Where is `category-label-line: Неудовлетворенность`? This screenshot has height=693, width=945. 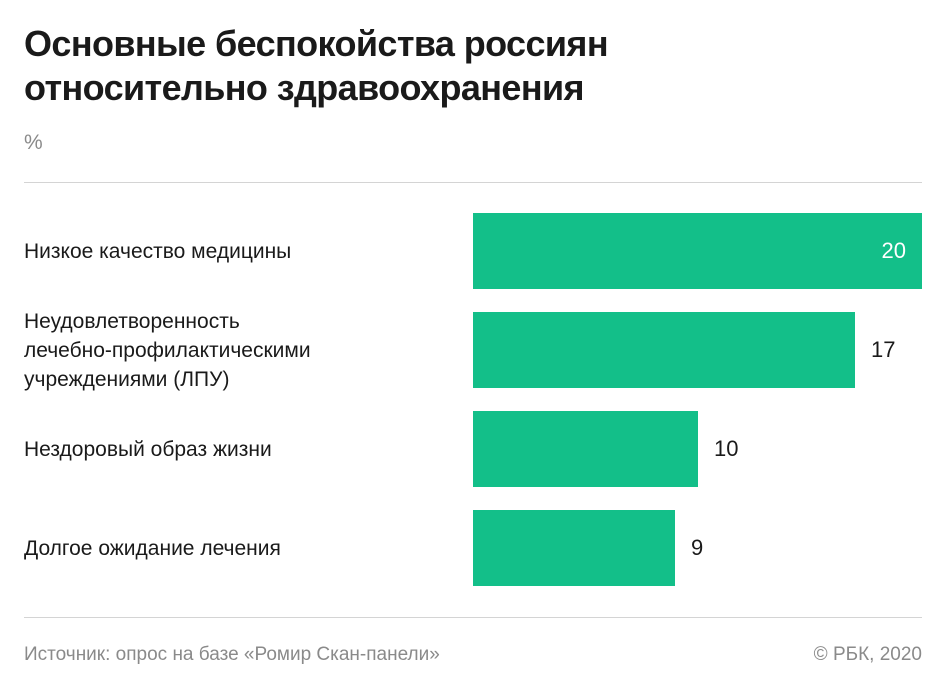
category-label-line: Неудовлетворенность is located at coordinates (132, 321).